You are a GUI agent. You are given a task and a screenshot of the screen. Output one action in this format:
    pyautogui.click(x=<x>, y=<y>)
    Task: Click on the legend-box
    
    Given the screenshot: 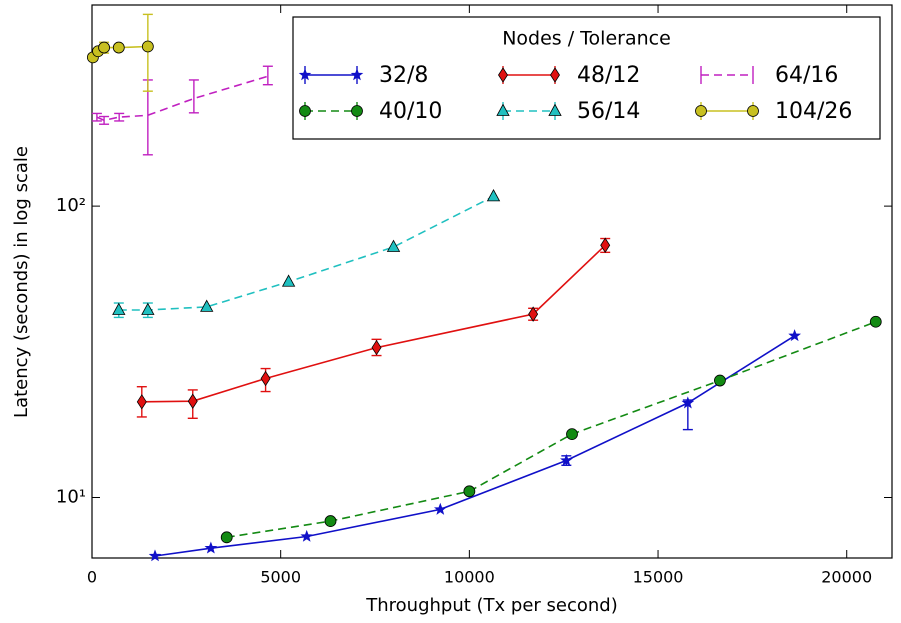 What is the action you would take?
    pyautogui.click(x=586, y=78)
    